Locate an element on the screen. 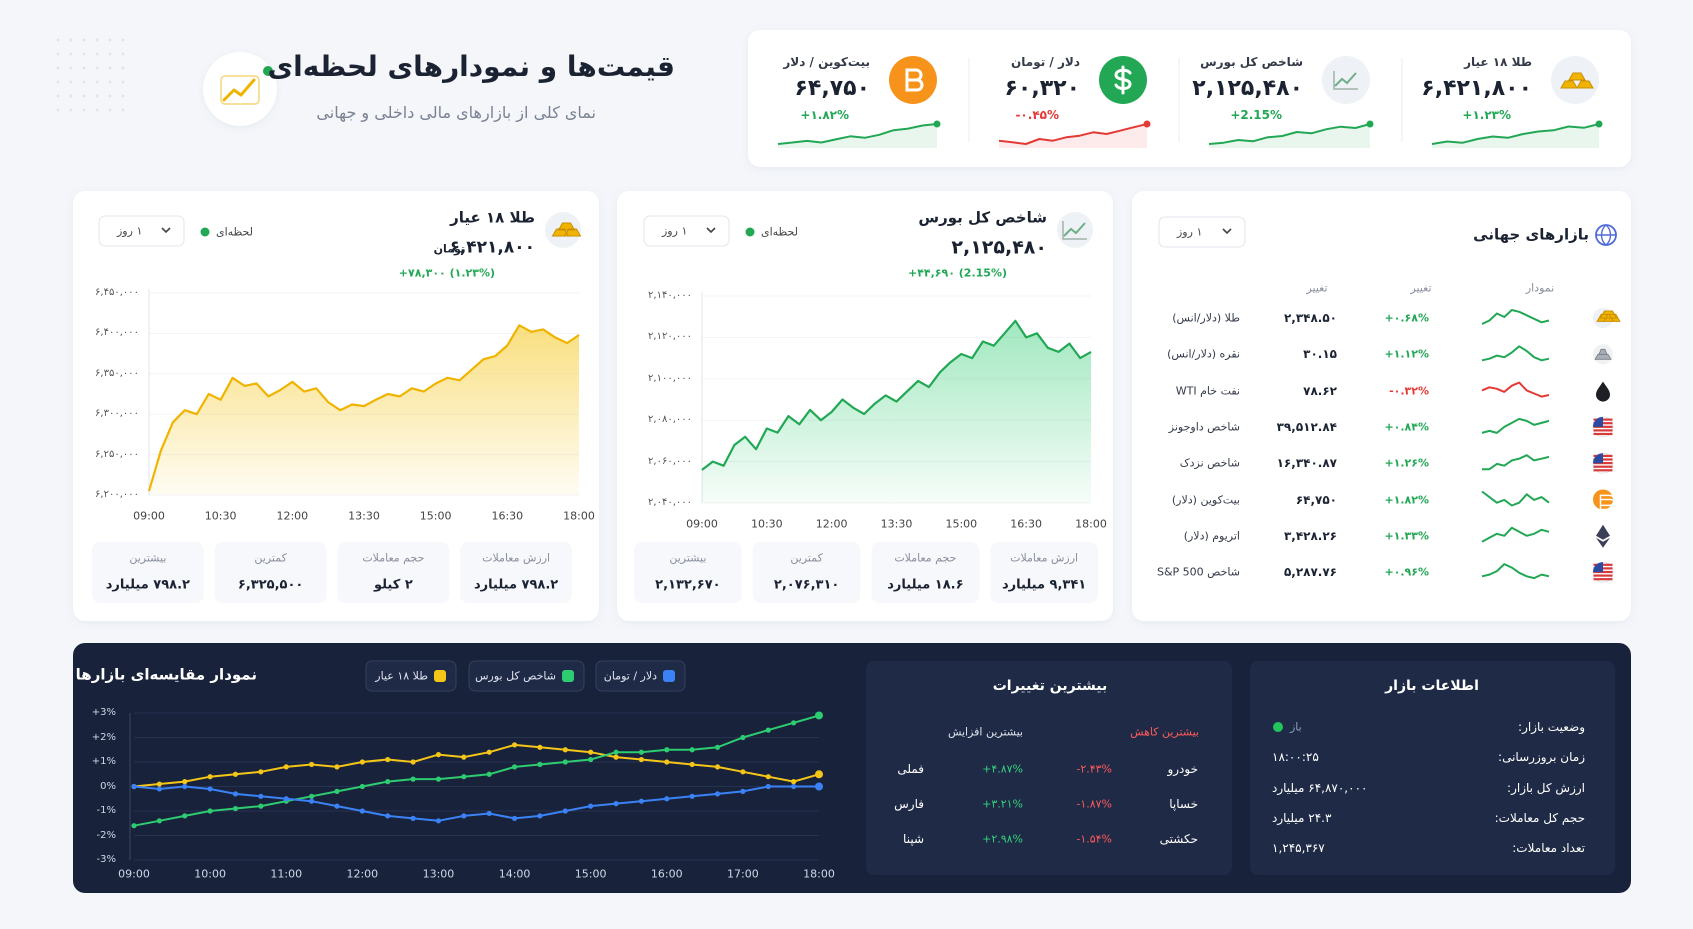  chart-price: ۶,۴۲۱,۸۰۰ is located at coordinates (492, 247).